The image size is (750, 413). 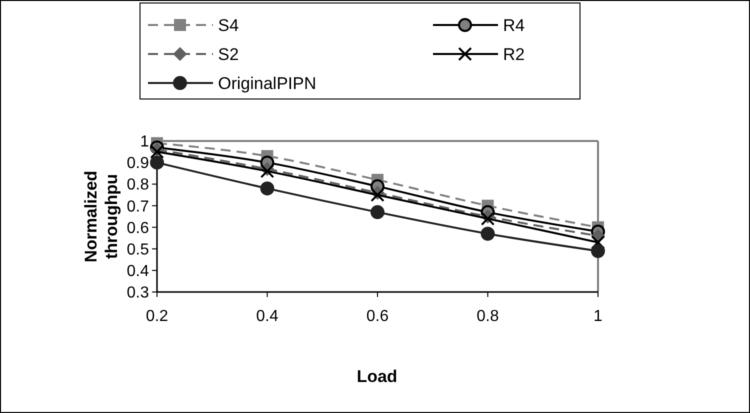 I want to click on x-tick-label: 0.8, so click(x=487, y=316).